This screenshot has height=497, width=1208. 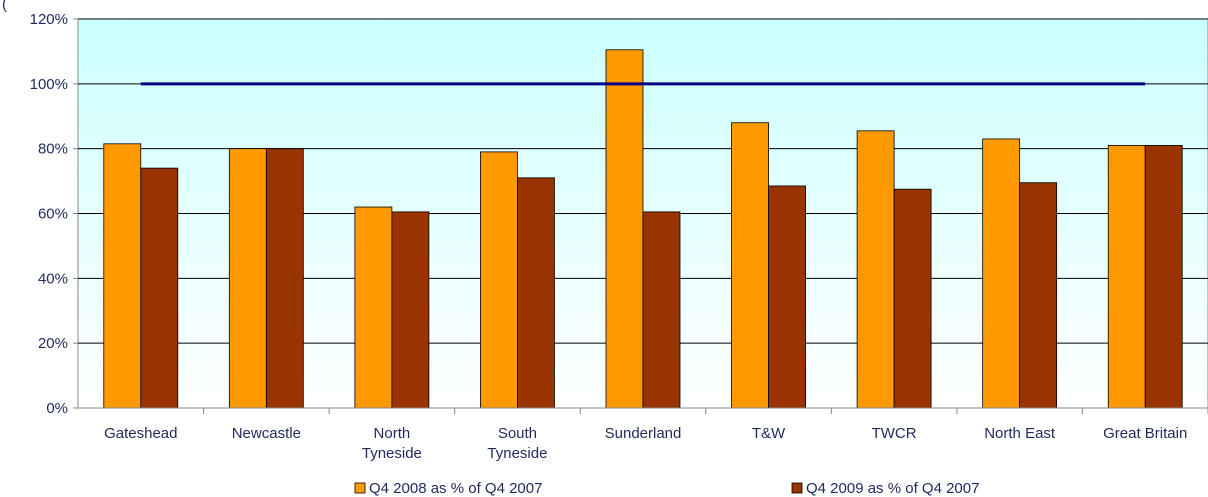 What do you see at coordinates (455, 488) in the screenshot?
I see `legend-label: Q4 2008 as % of Q4 2007` at bounding box center [455, 488].